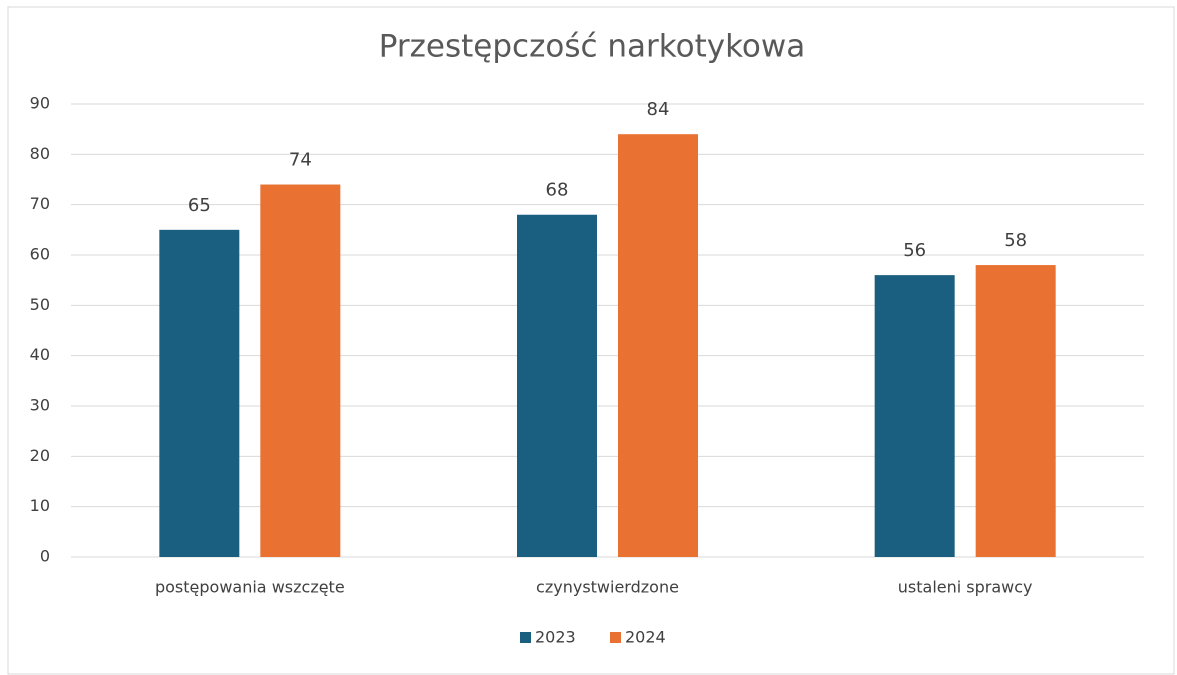 The image size is (1177, 675). What do you see at coordinates (199, 205) in the screenshot?
I see `data-label: 65` at bounding box center [199, 205].